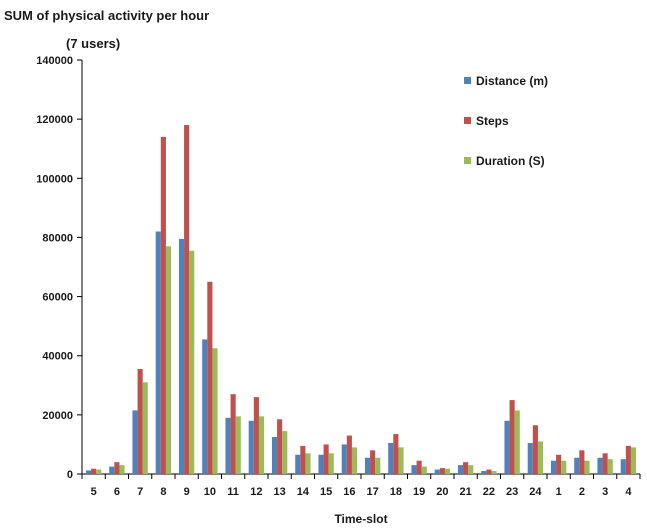  Describe the element at coordinates (303, 492) in the screenshot. I see `x-tick-label: 14` at that location.